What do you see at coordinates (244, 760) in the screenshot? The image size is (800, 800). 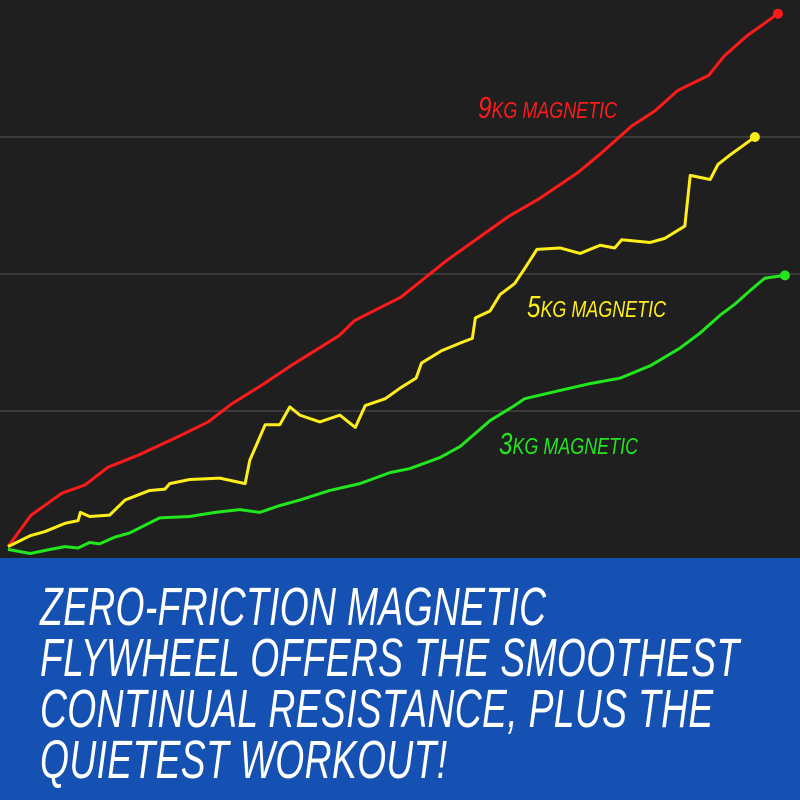 I see `headline-line-4: QUIETEST WORKOUT!` at bounding box center [244, 760].